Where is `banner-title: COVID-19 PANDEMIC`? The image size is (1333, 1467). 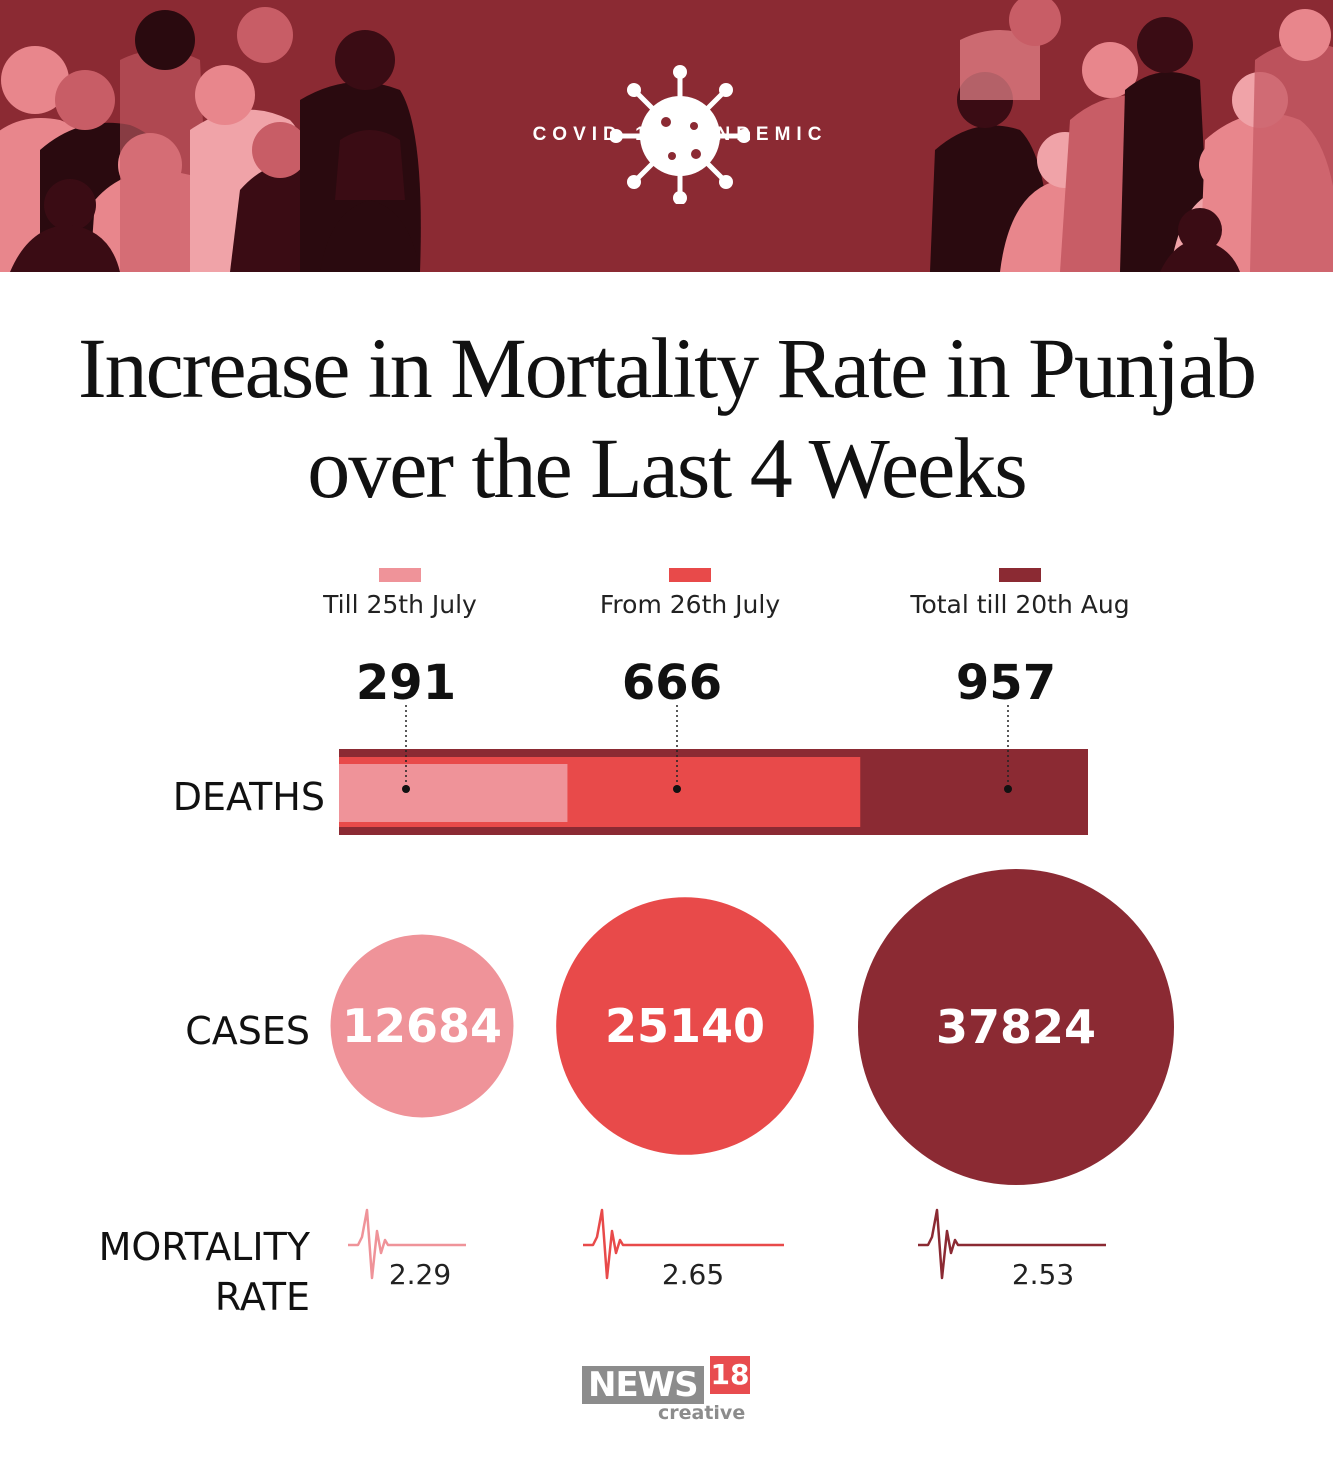
banner-title: COVID-19 PANDEMIC is located at coordinates (680, 134).